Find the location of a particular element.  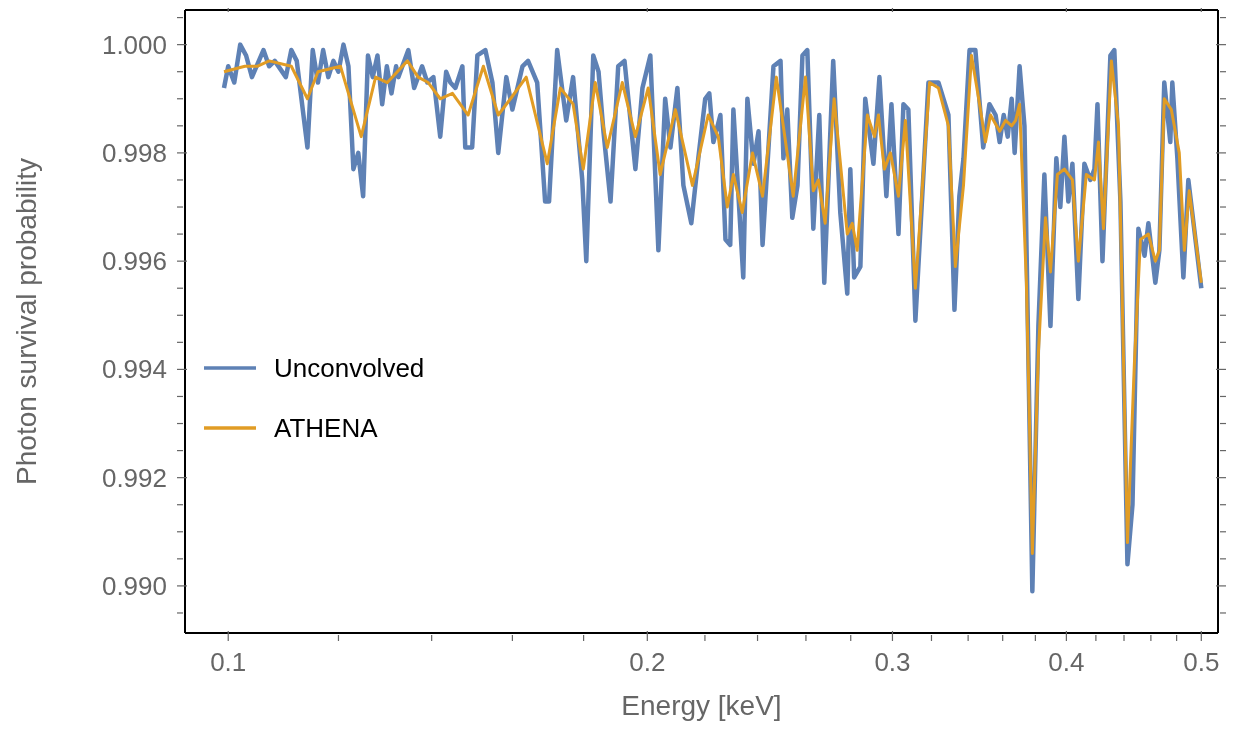

legend-label: Unconvolved is located at coordinates (349, 368).